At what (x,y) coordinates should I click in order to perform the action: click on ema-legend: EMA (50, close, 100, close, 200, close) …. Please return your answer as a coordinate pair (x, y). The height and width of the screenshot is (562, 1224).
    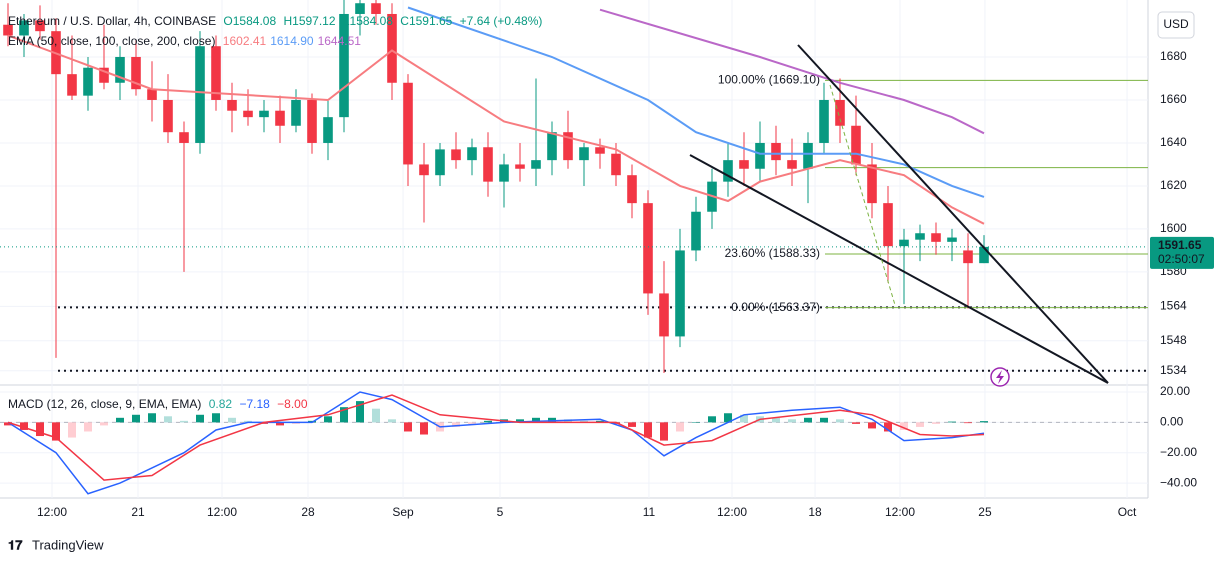
    Looking at the image, I should click on (188, 41).